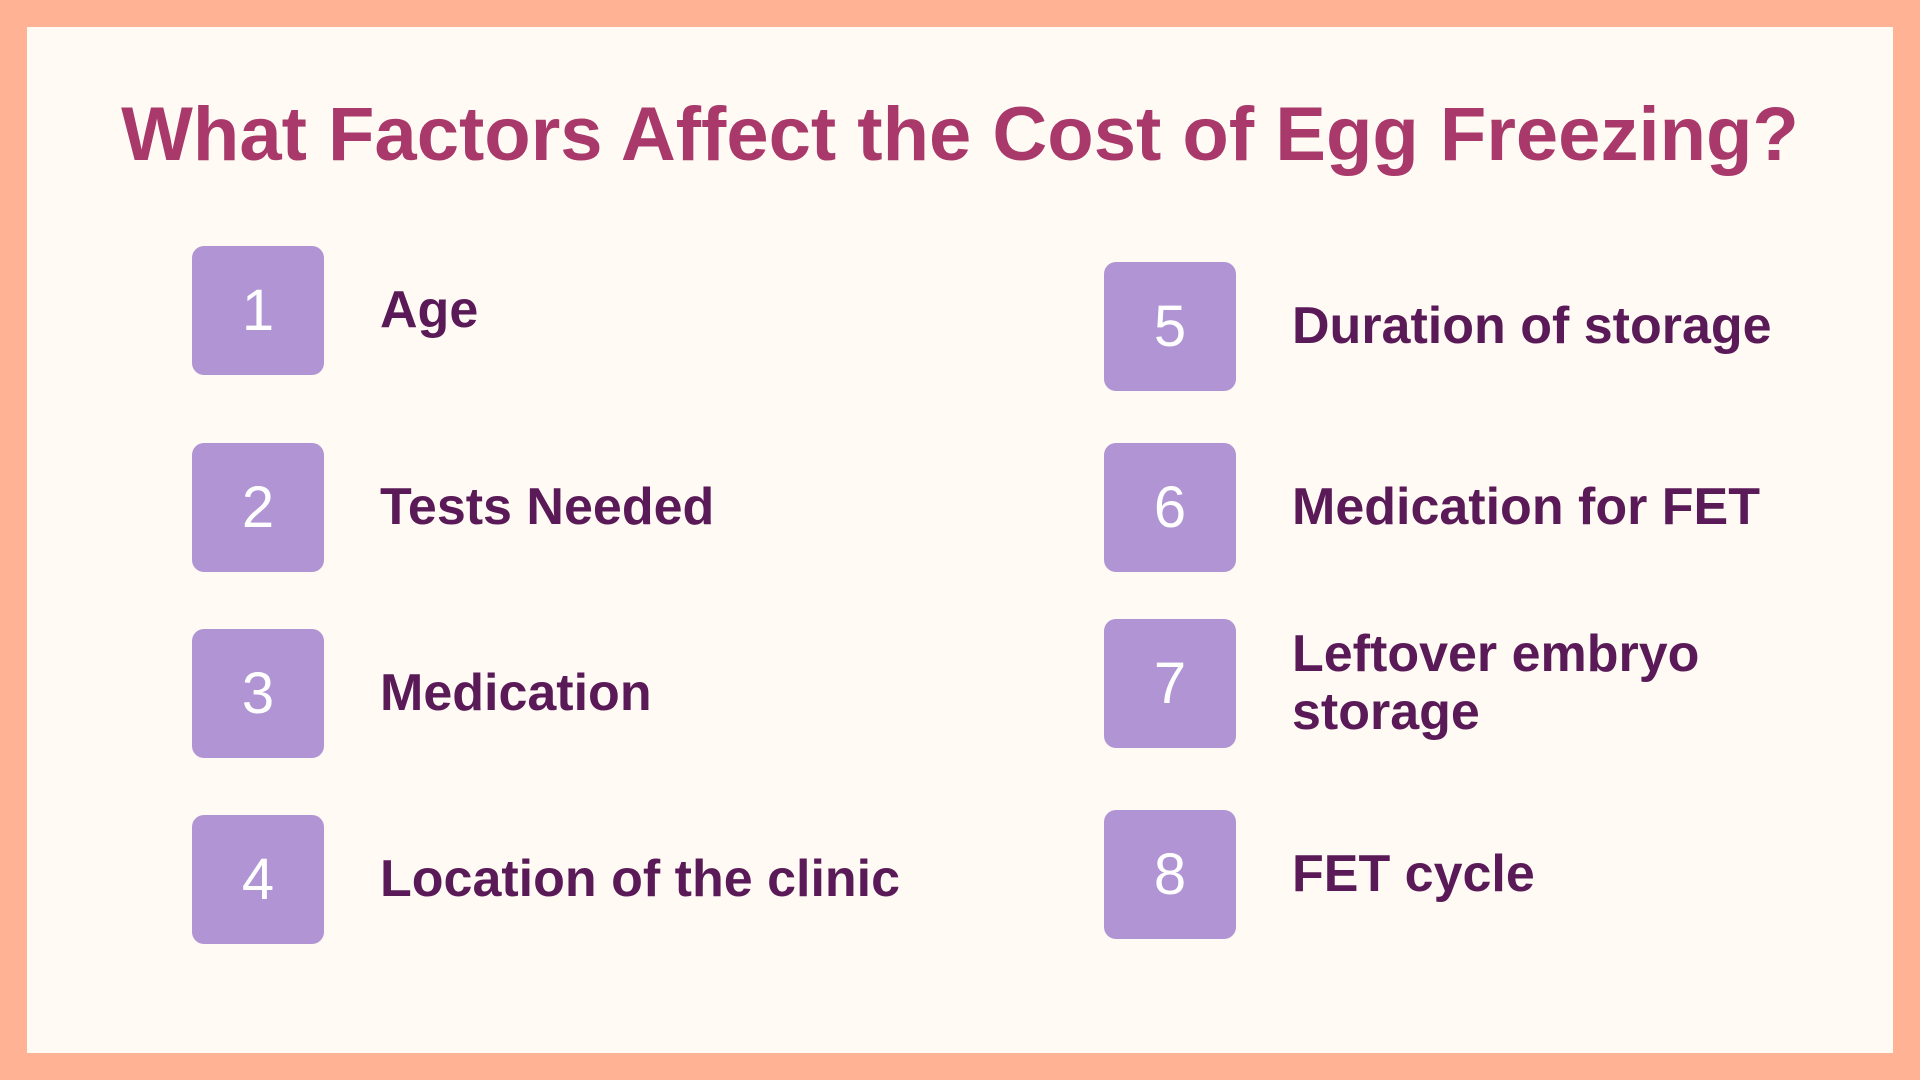  I want to click on factor-item: 6 Medication for FET, so click(1498, 507).